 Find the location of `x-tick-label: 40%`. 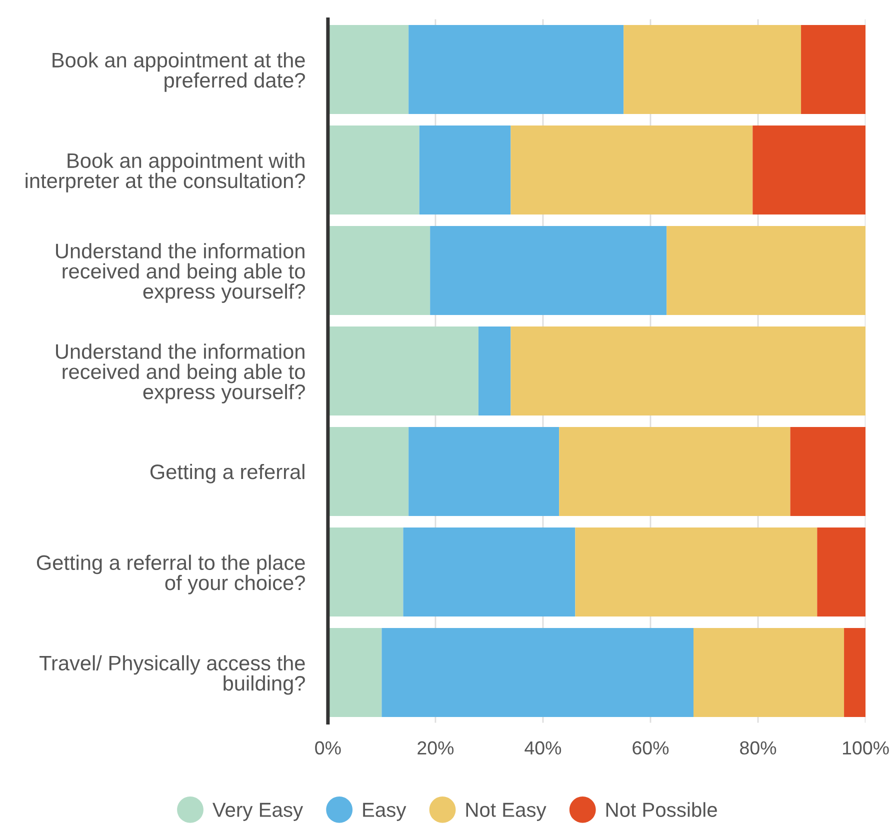

x-tick-label: 40% is located at coordinates (543, 748).